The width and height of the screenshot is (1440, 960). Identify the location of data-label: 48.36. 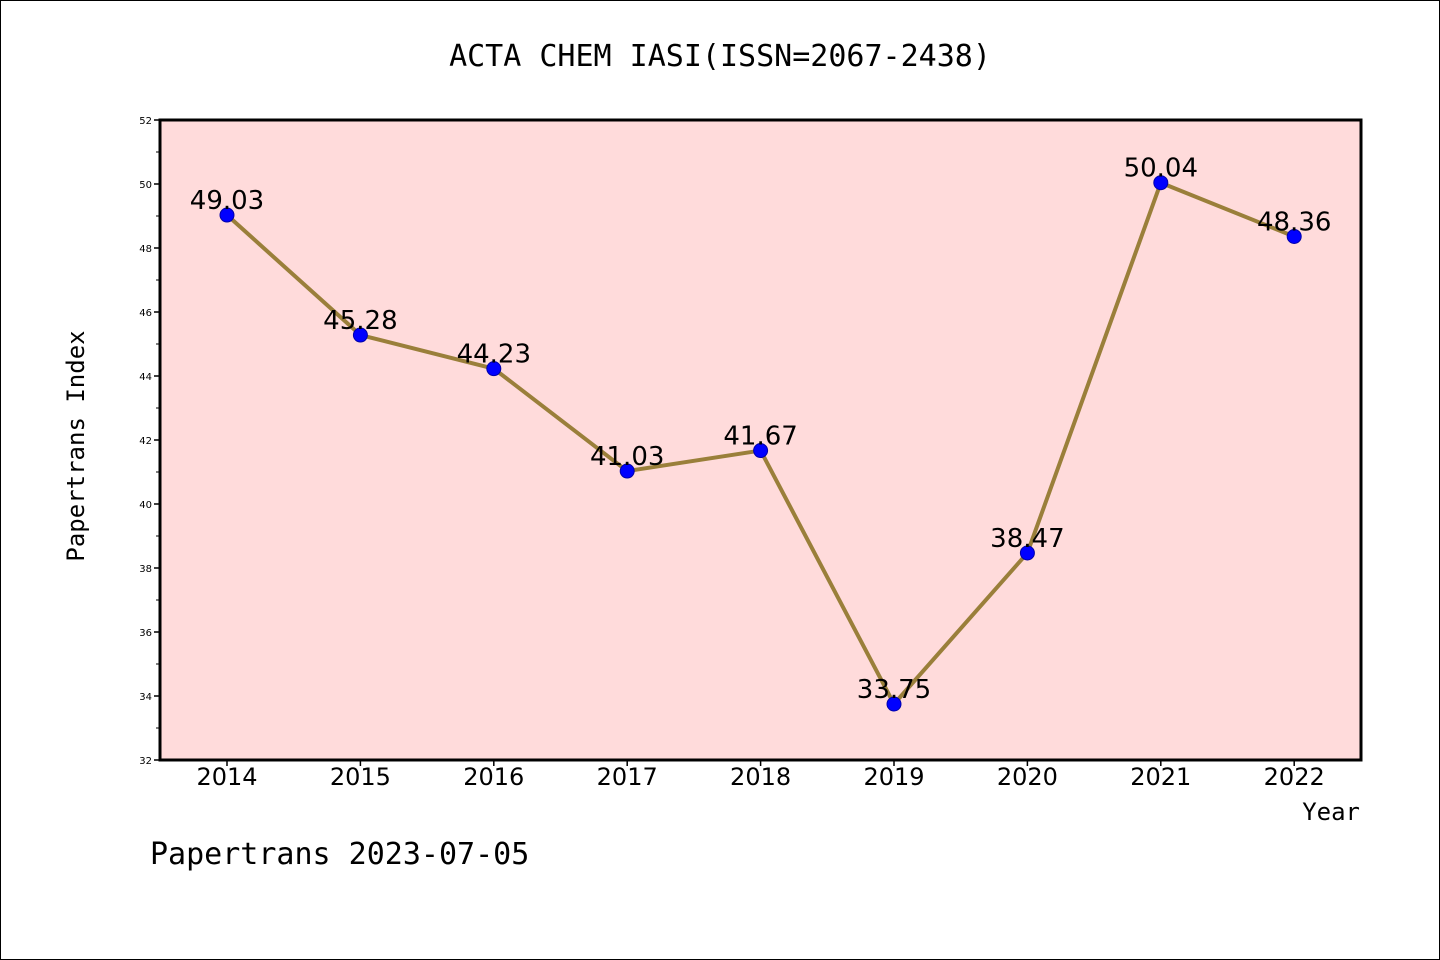
(1294, 222).